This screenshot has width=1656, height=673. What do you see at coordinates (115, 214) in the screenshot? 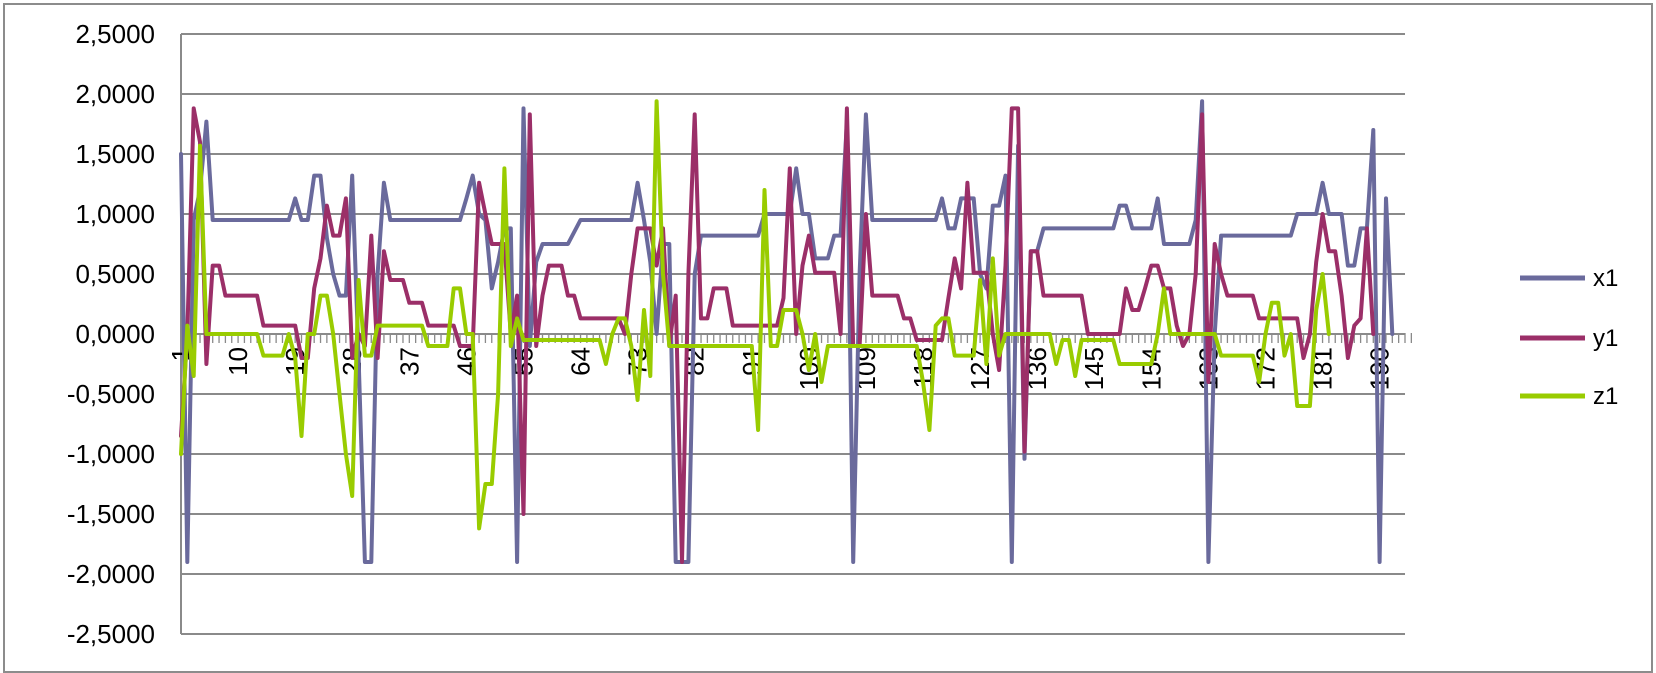
I see `y-tick-label: 1,0000` at bounding box center [115, 214].